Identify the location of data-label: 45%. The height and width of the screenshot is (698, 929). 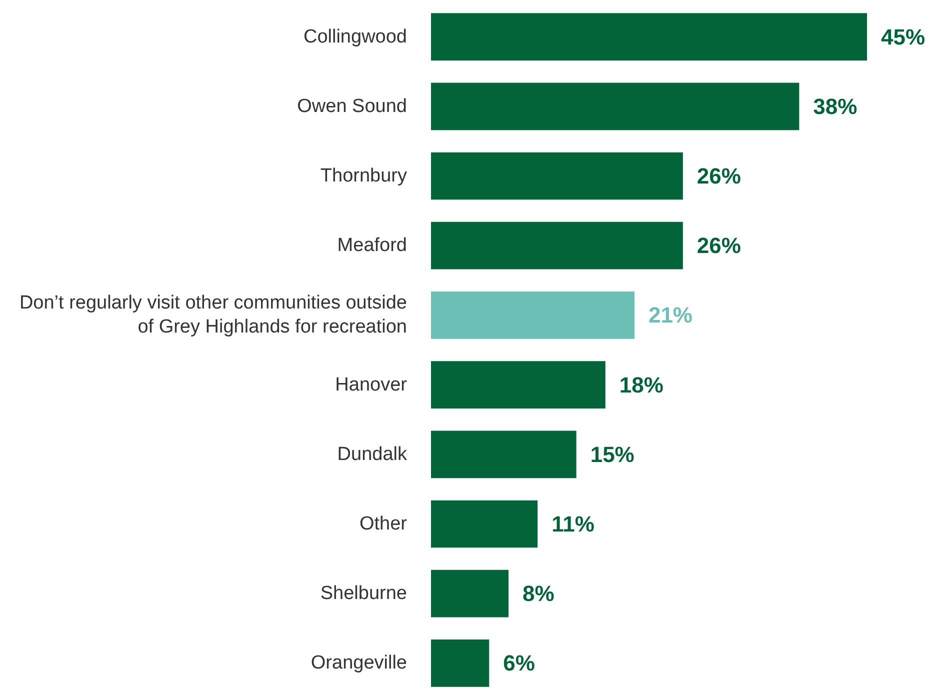
(903, 37).